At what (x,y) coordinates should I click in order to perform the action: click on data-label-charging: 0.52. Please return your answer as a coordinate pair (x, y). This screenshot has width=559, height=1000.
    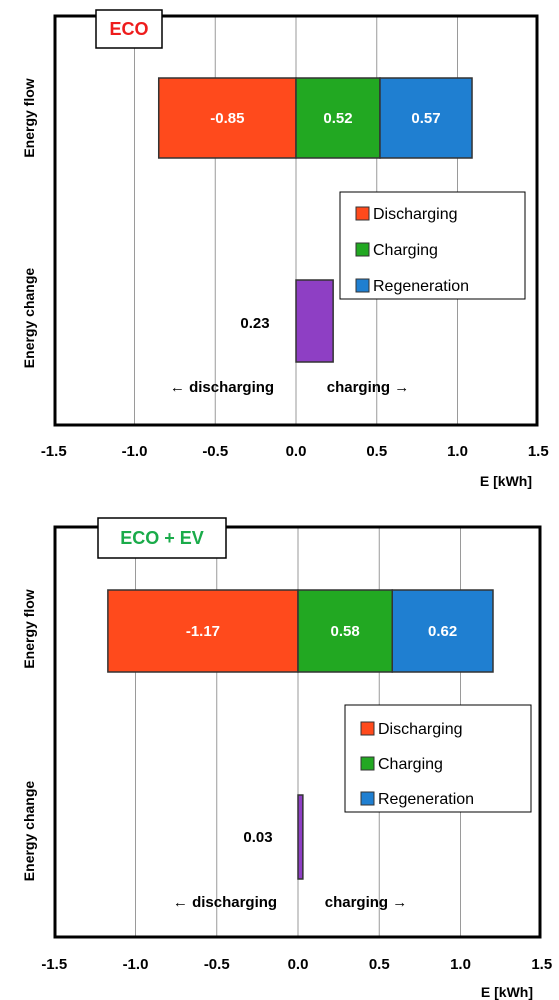
    Looking at the image, I should click on (337, 118).